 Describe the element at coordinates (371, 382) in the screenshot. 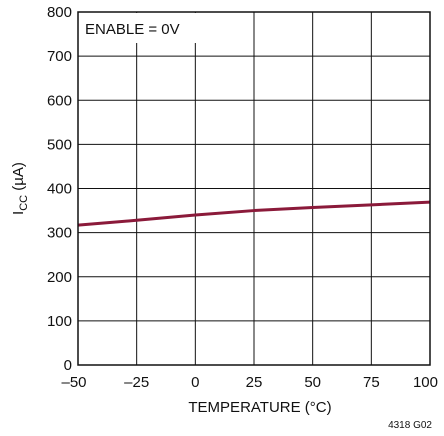

I see `x-tick-label: 75` at that location.